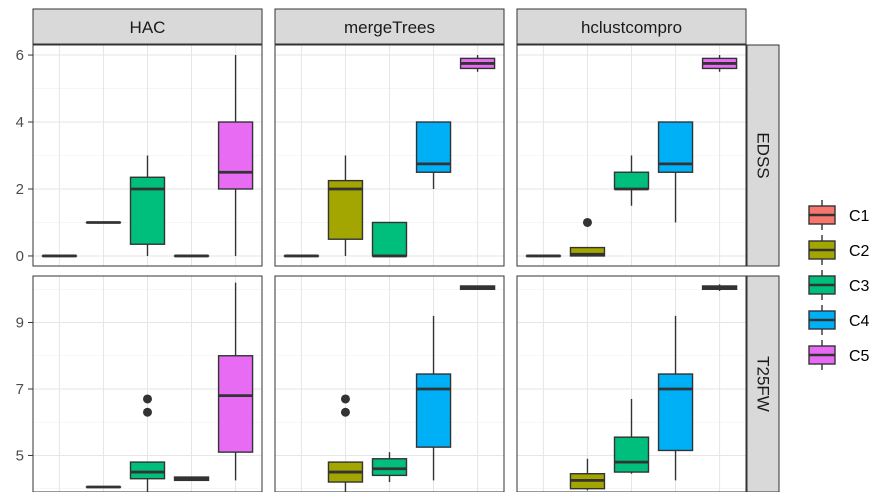 The image size is (873, 492). What do you see at coordinates (859, 216) in the screenshot?
I see `legend-label-c1: C1` at bounding box center [859, 216].